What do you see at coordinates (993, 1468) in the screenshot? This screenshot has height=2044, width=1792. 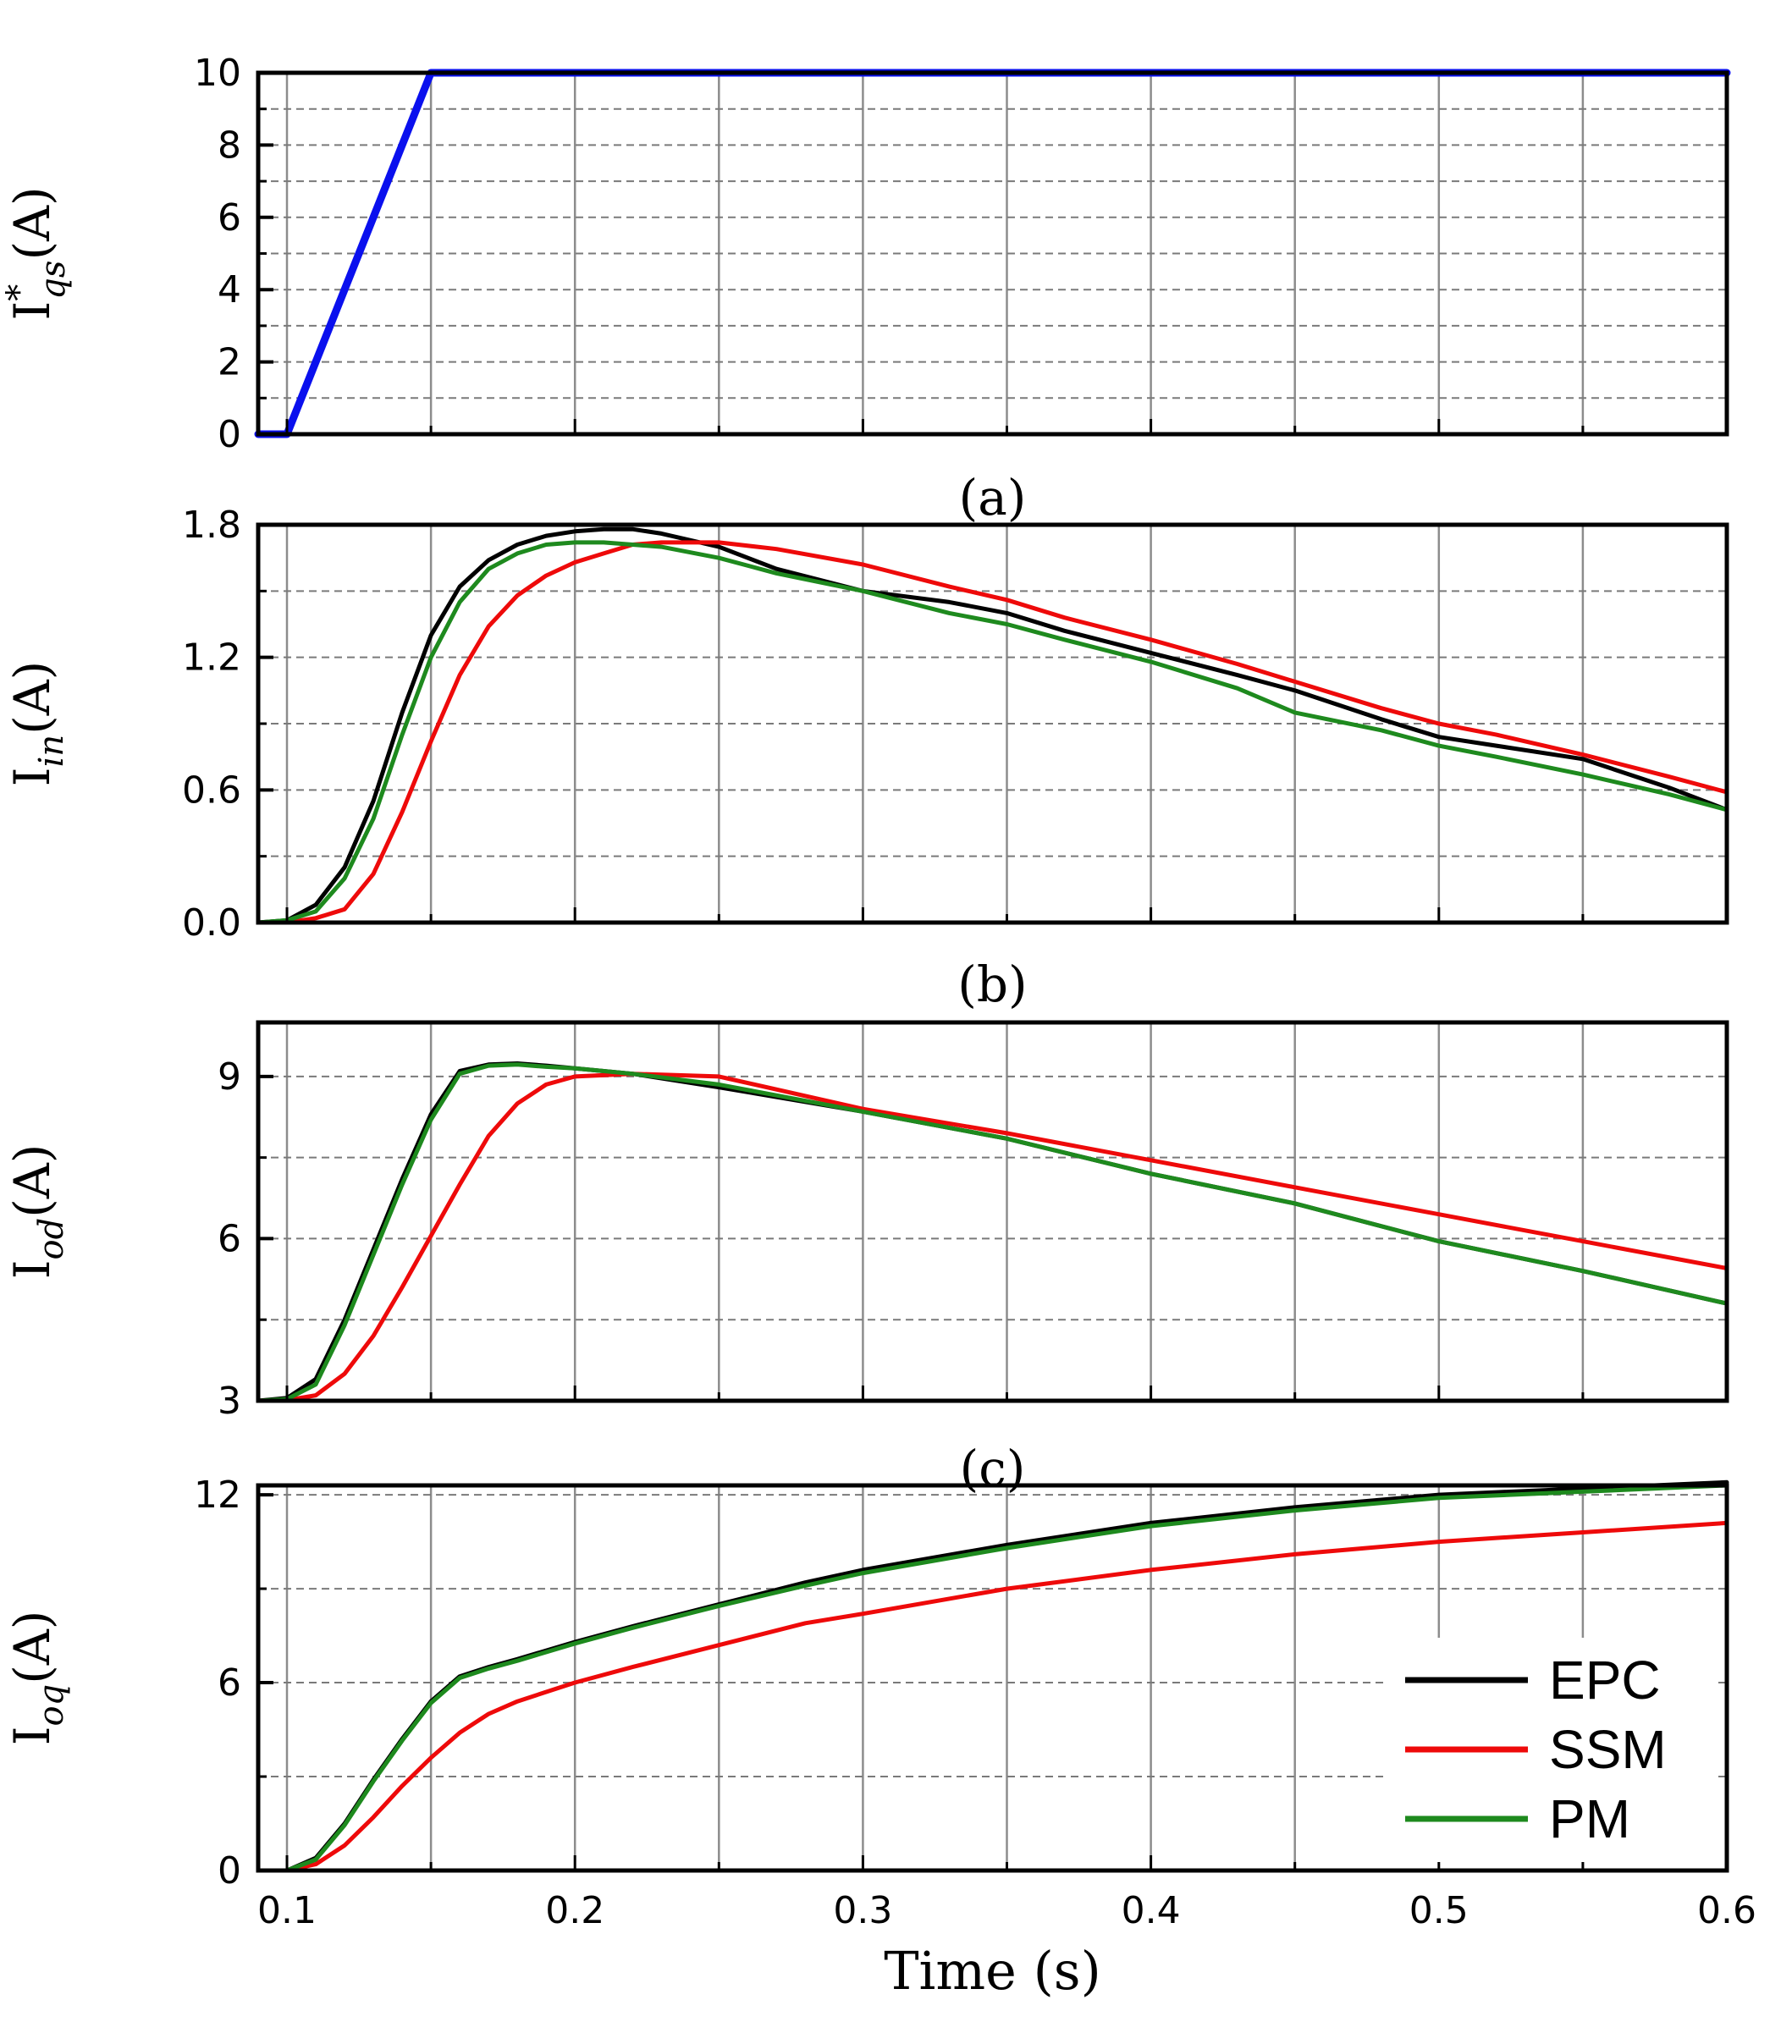 I see `panel-caption: (c)` at bounding box center [993, 1468].